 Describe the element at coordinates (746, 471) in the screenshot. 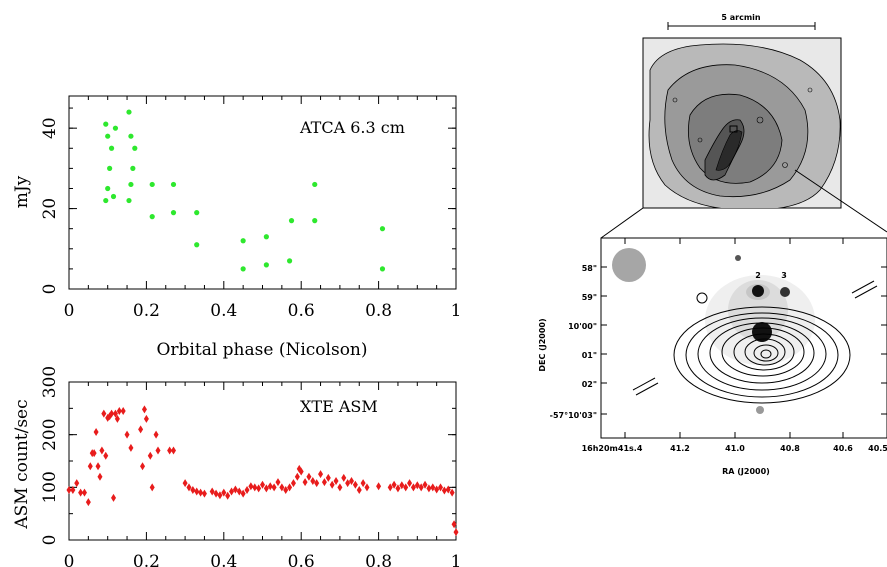

I see `ra-axis-label: RA (J2000)` at that location.